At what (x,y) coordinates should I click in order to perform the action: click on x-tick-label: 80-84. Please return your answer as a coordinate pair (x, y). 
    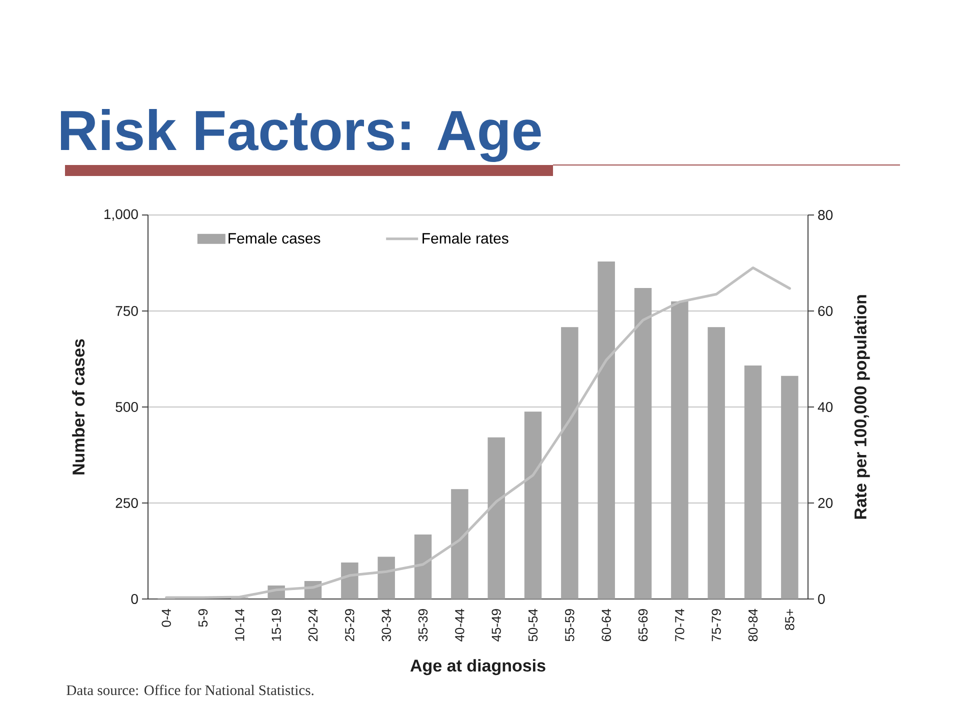
    Looking at the image, I should click on (753, 625).